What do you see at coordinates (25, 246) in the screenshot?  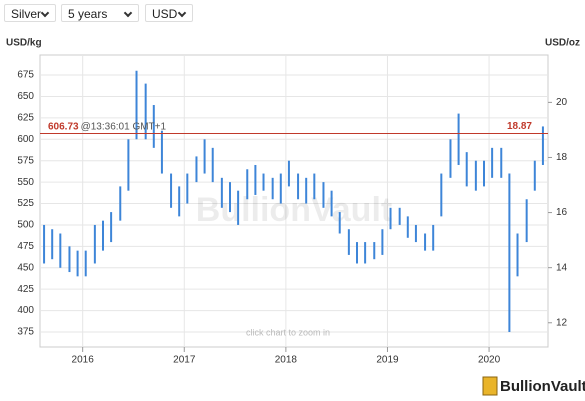 I see `y-tick-label: 475` at bounding box center [25, 246].